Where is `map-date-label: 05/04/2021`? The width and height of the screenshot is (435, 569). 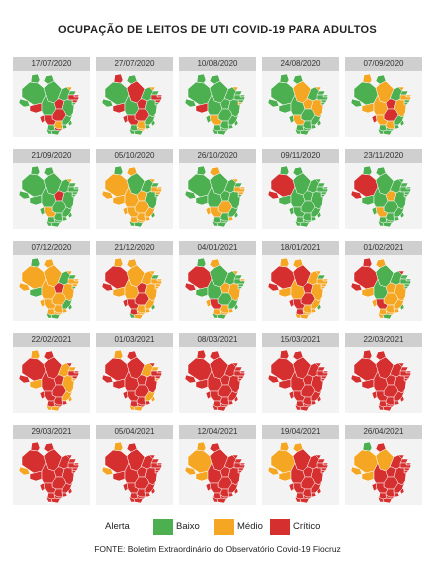
map-date-label: 05/04/2021 is located at coordinates (134, 432).